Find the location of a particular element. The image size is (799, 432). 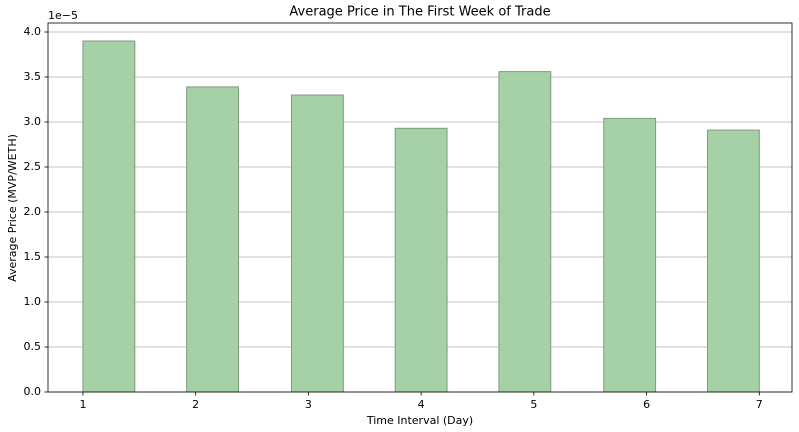

y-tick-label: 4.0 is located at coordinates (33, 31).